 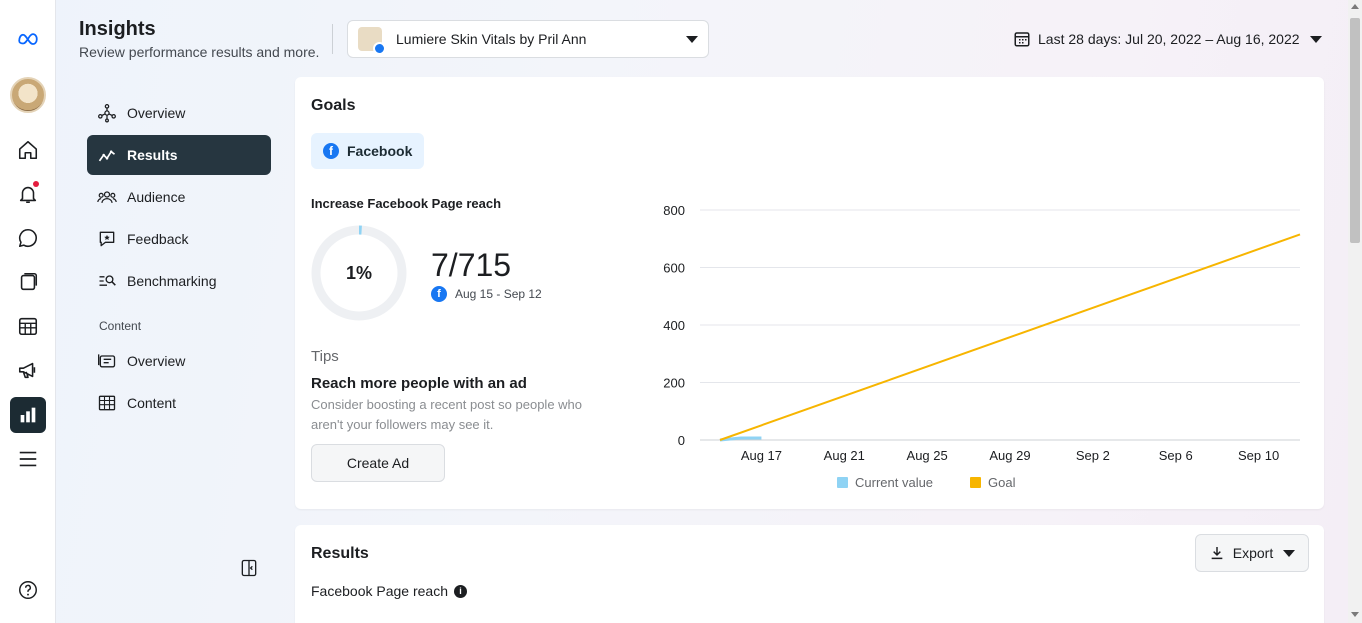 What do you see at coordinates (1009, 455) in the screenshot?
I see `x-tick-label: Aug 29` at bounding box center [1009, 455].